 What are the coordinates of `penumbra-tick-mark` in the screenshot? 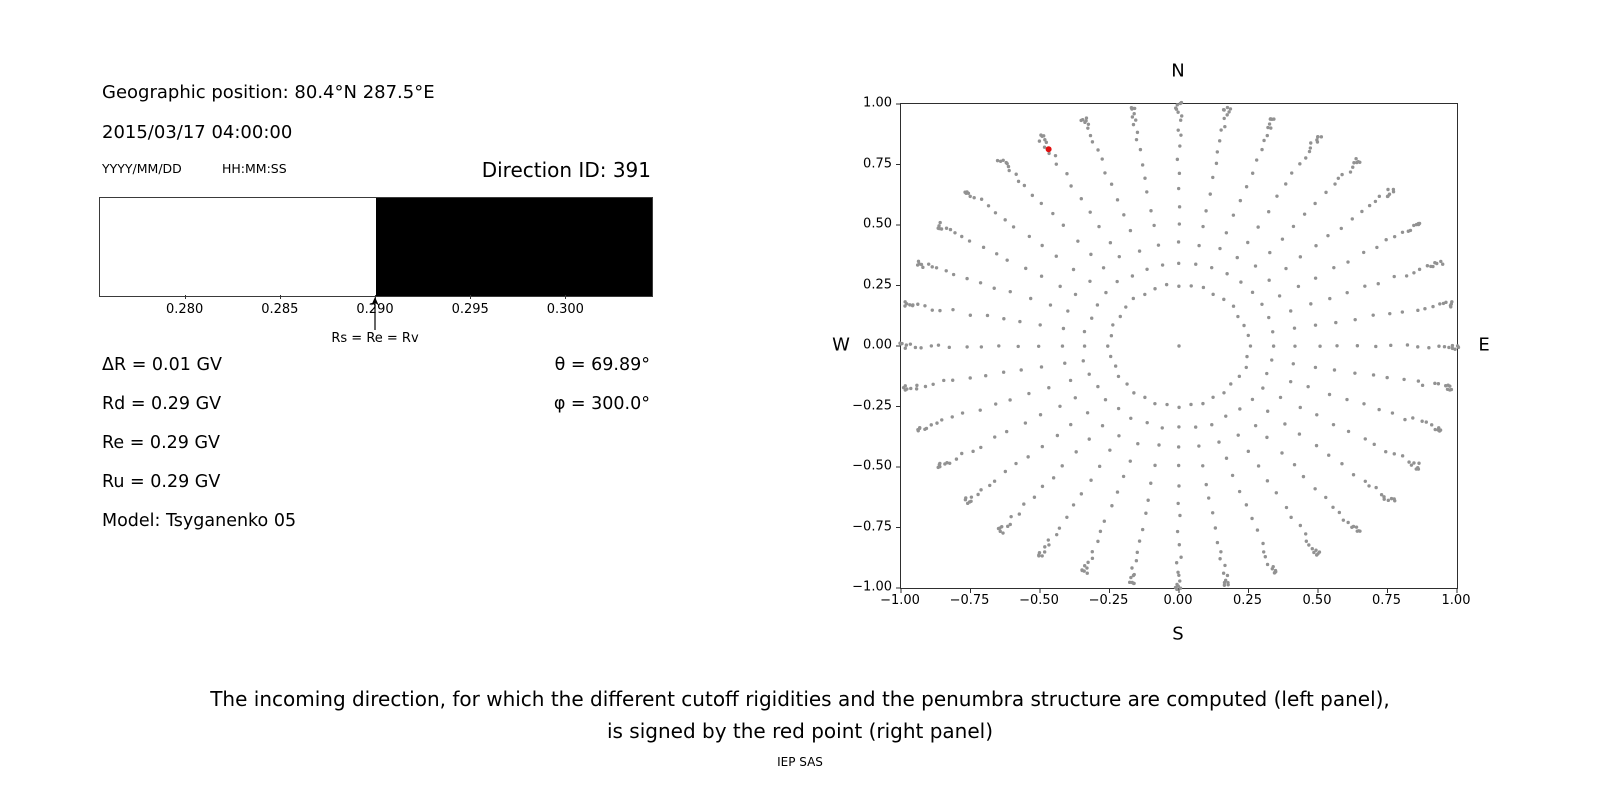 It's located at (471, 297).